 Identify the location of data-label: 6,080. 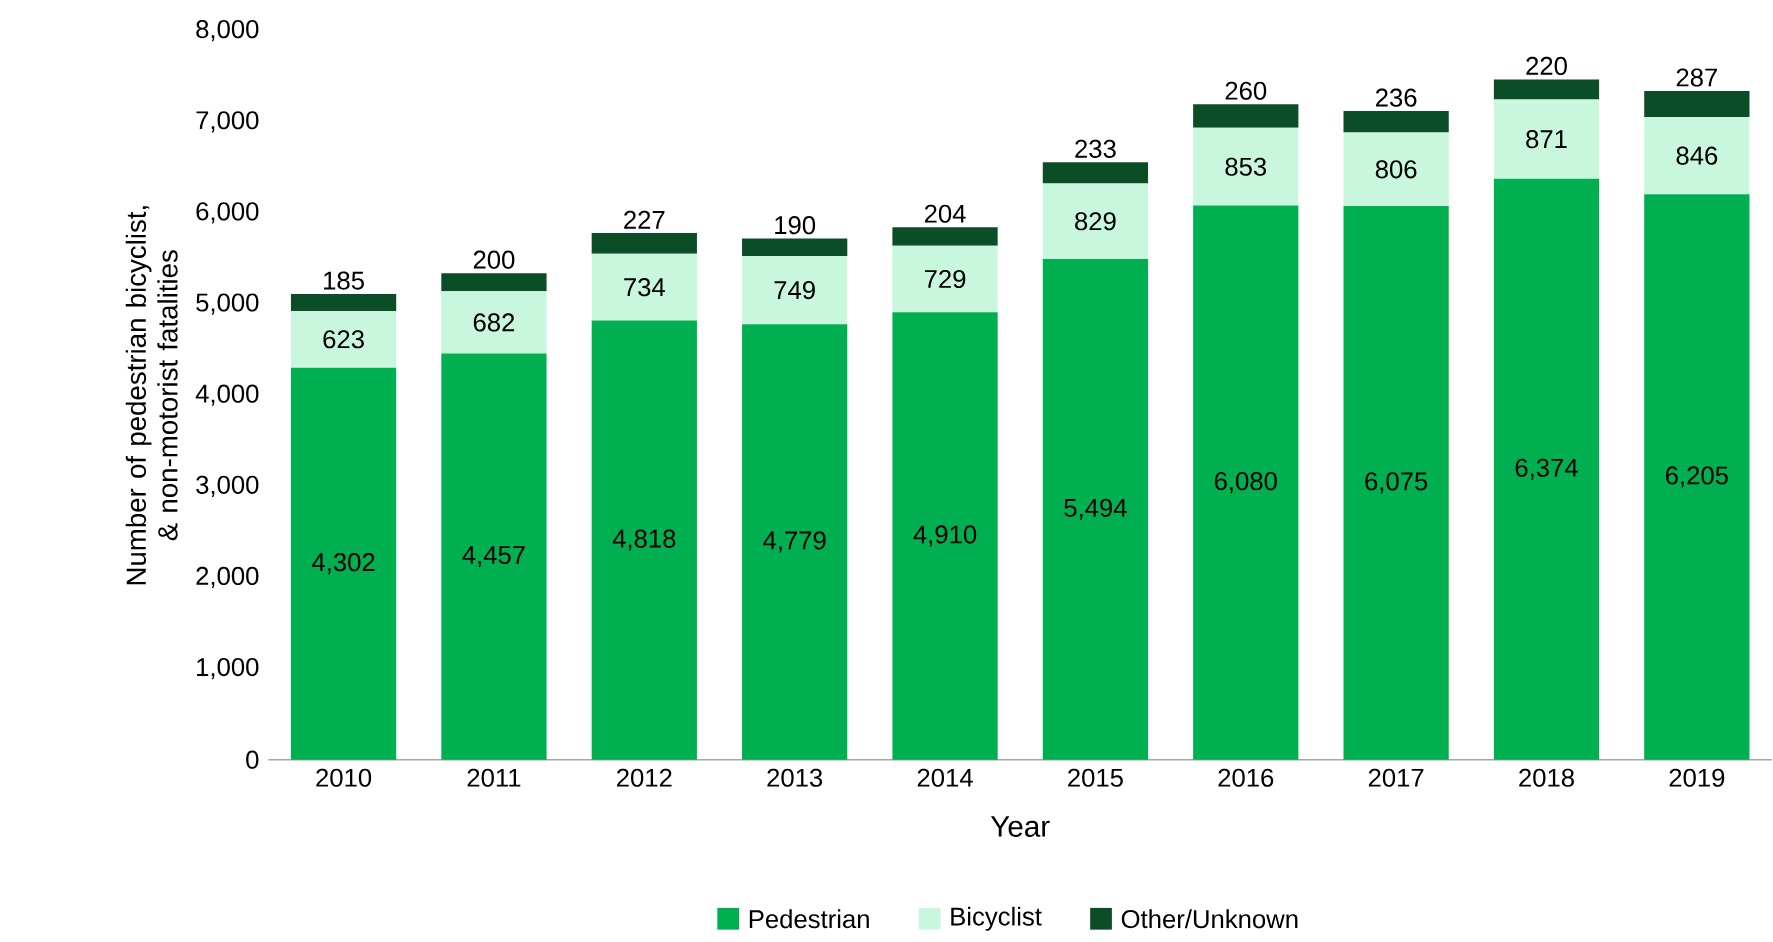
(1245, 482).